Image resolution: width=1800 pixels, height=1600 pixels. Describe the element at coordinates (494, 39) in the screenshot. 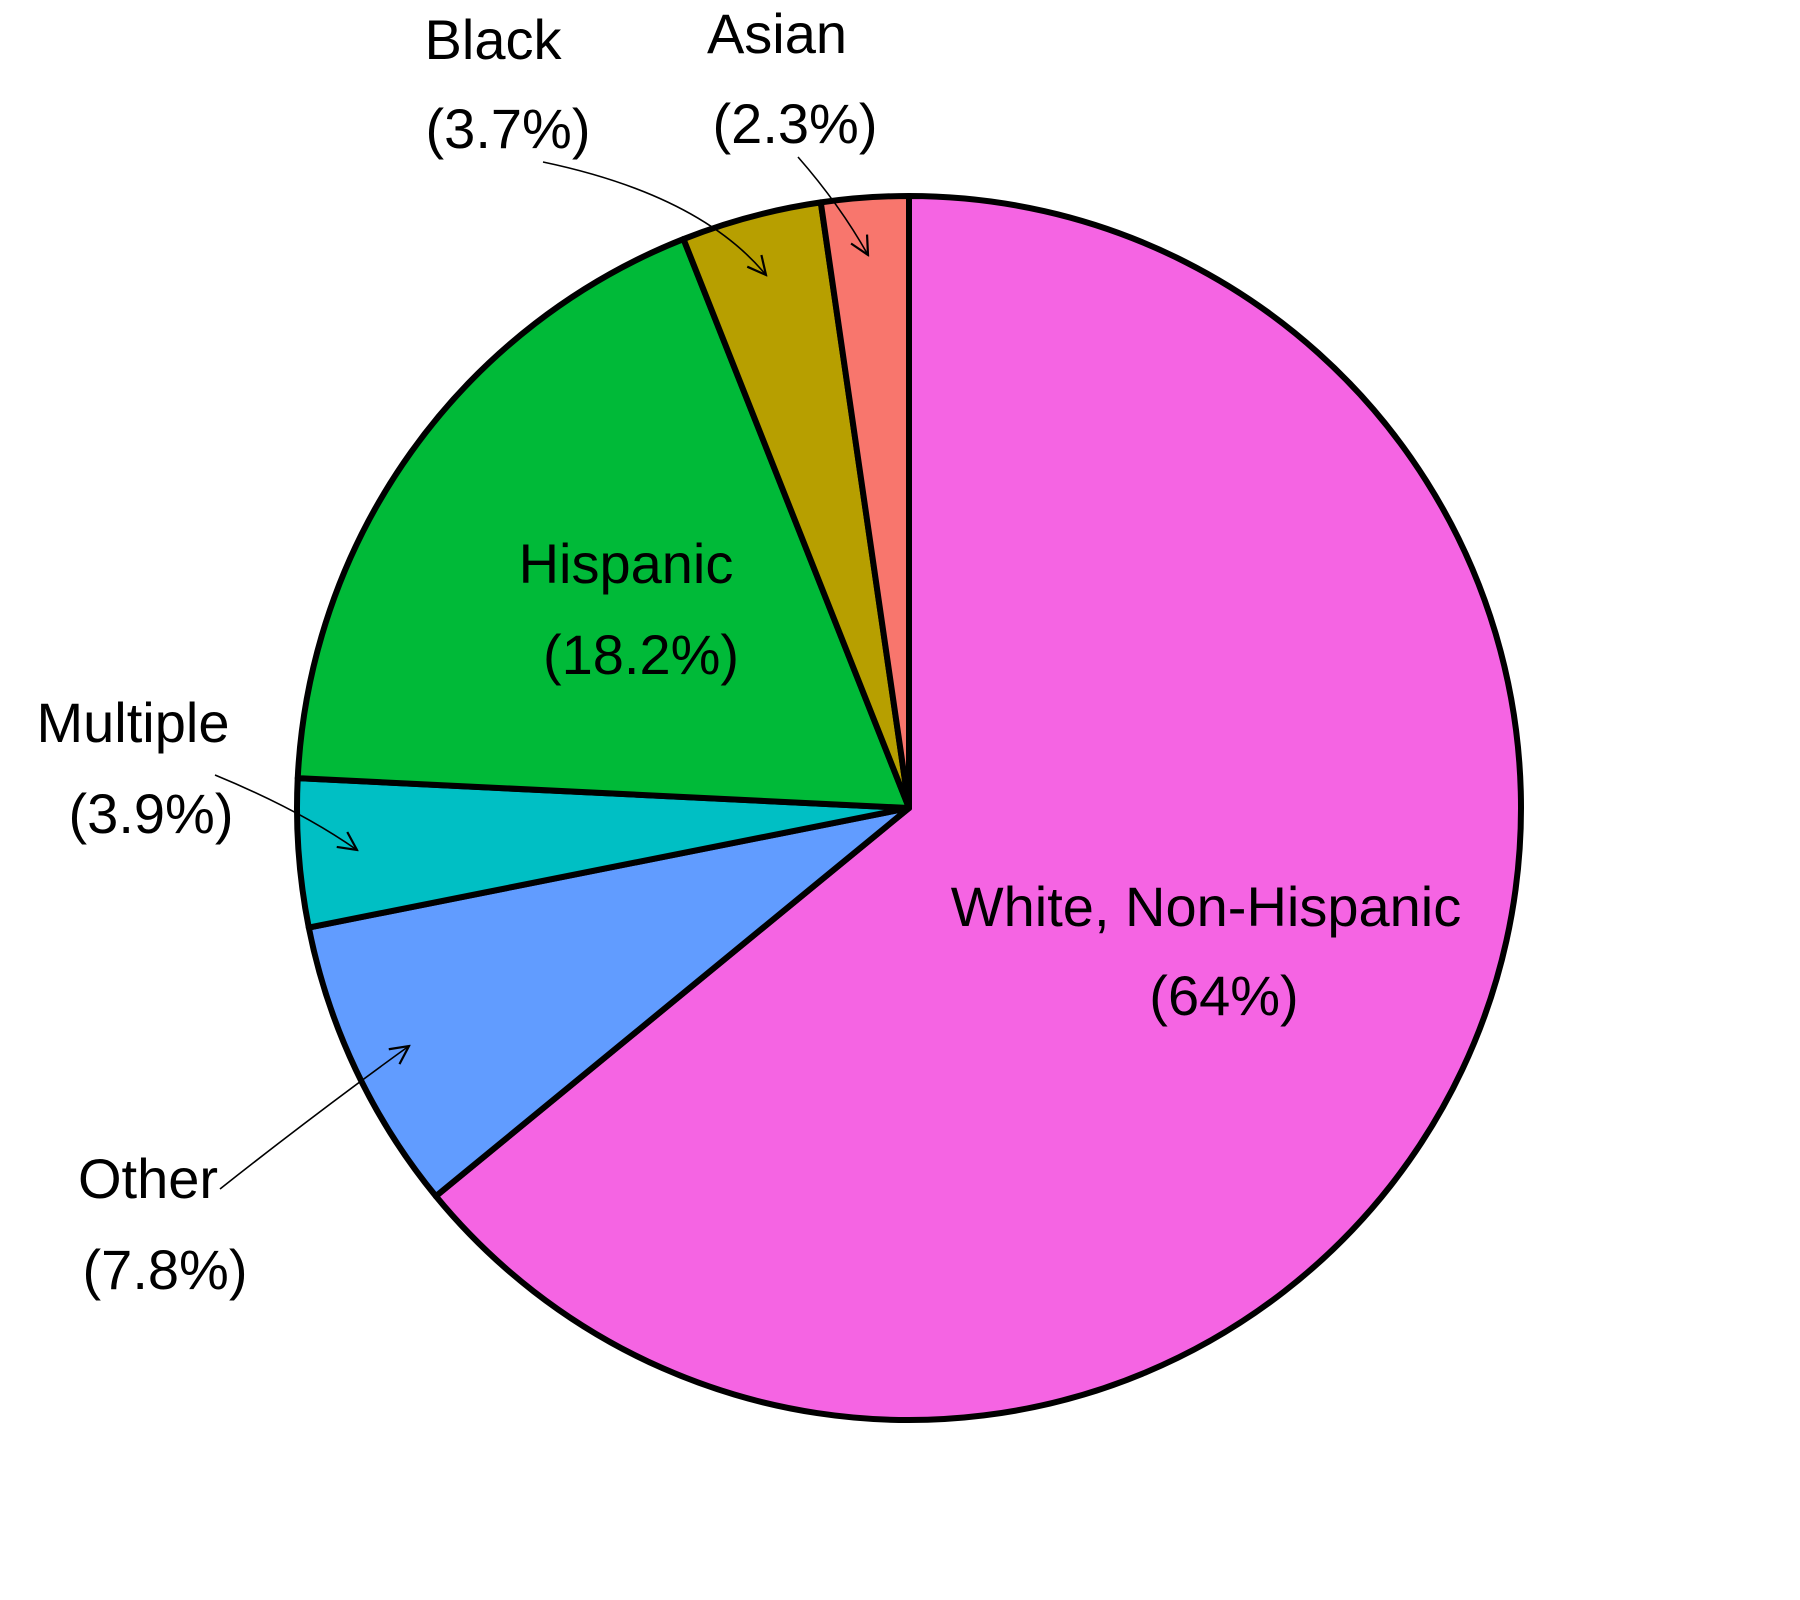

I see `slice-label: Black` at that location.